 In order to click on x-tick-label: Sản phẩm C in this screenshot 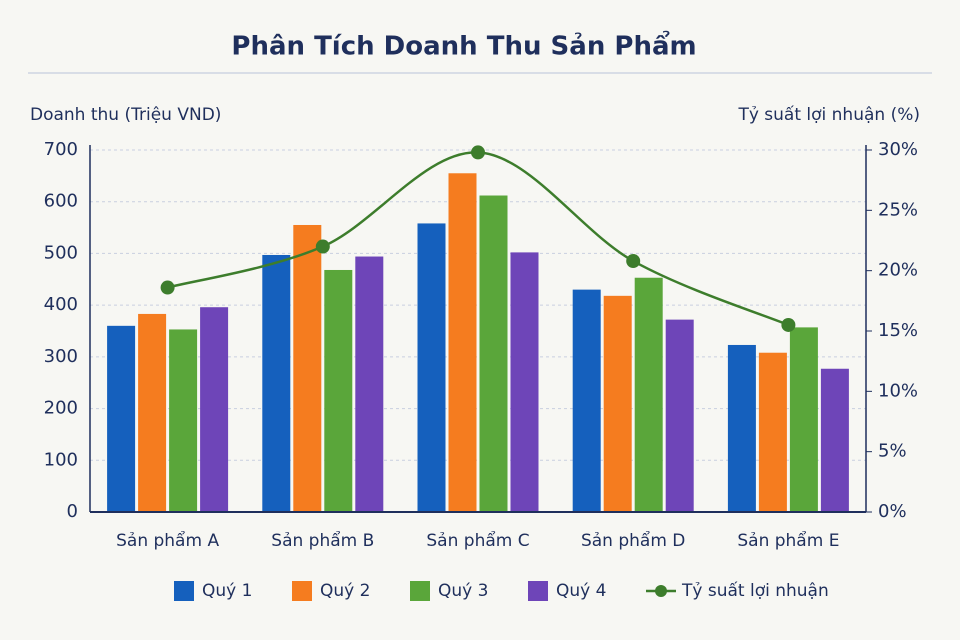, I will do `click(477, 540)`.